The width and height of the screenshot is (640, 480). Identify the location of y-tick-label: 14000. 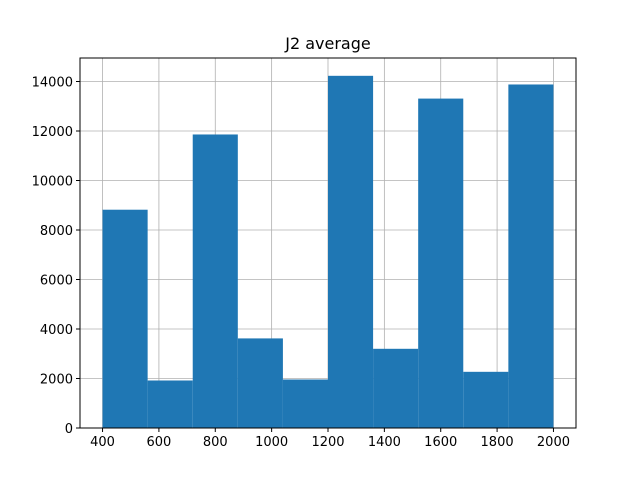
(52, 83).